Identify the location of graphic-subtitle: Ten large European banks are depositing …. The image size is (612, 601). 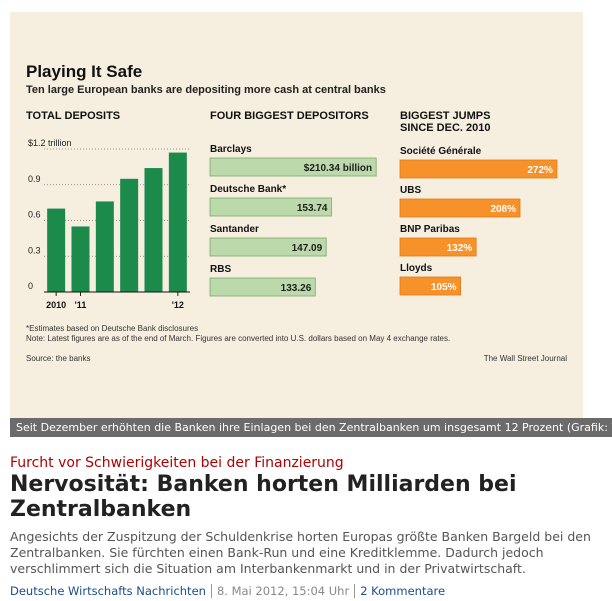
(206, 90).